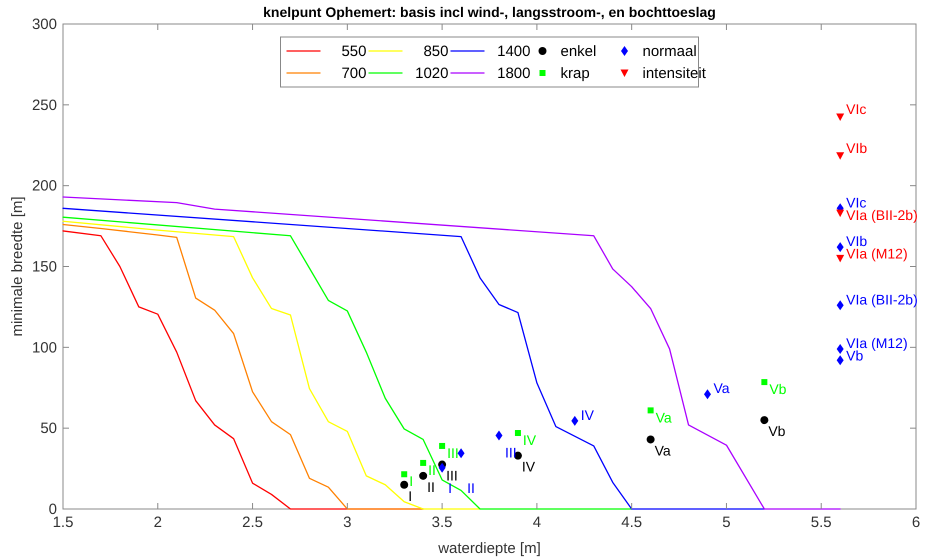  Describe the element at coordinates (252, 522) in the screenshot. I see `x-tick-label: 2.5` at that location.